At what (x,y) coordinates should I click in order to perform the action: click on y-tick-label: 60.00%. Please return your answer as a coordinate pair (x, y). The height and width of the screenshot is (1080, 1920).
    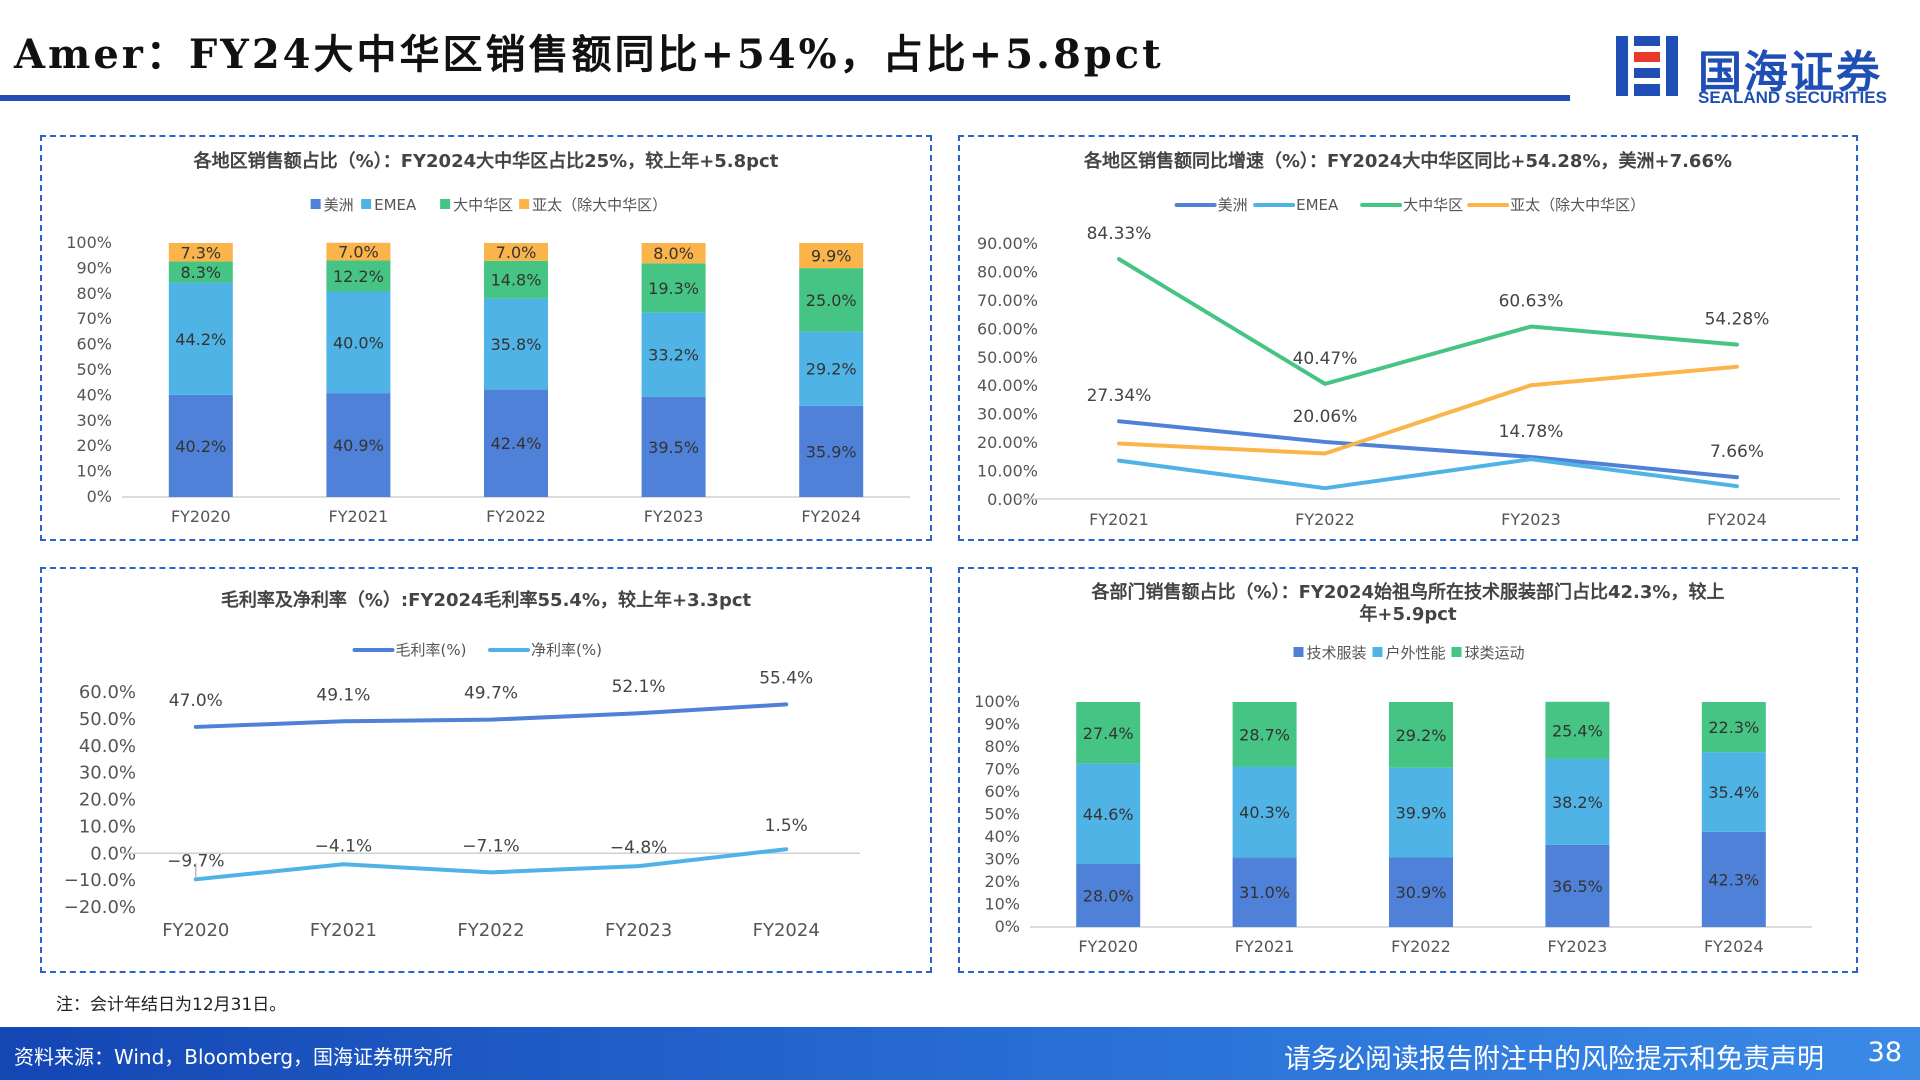
    Looking at the image, I should click on (1007, 328).